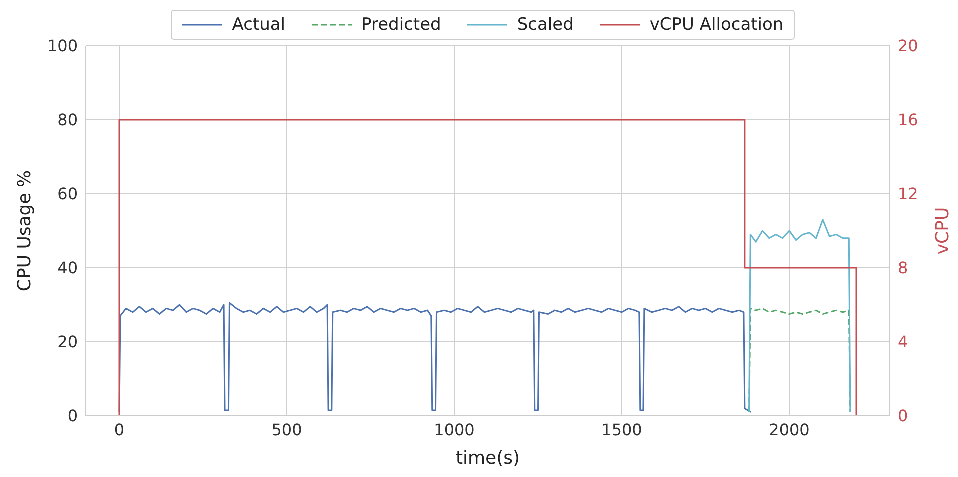  I want to click on y2-tick-label: 0, so click(903, 416).